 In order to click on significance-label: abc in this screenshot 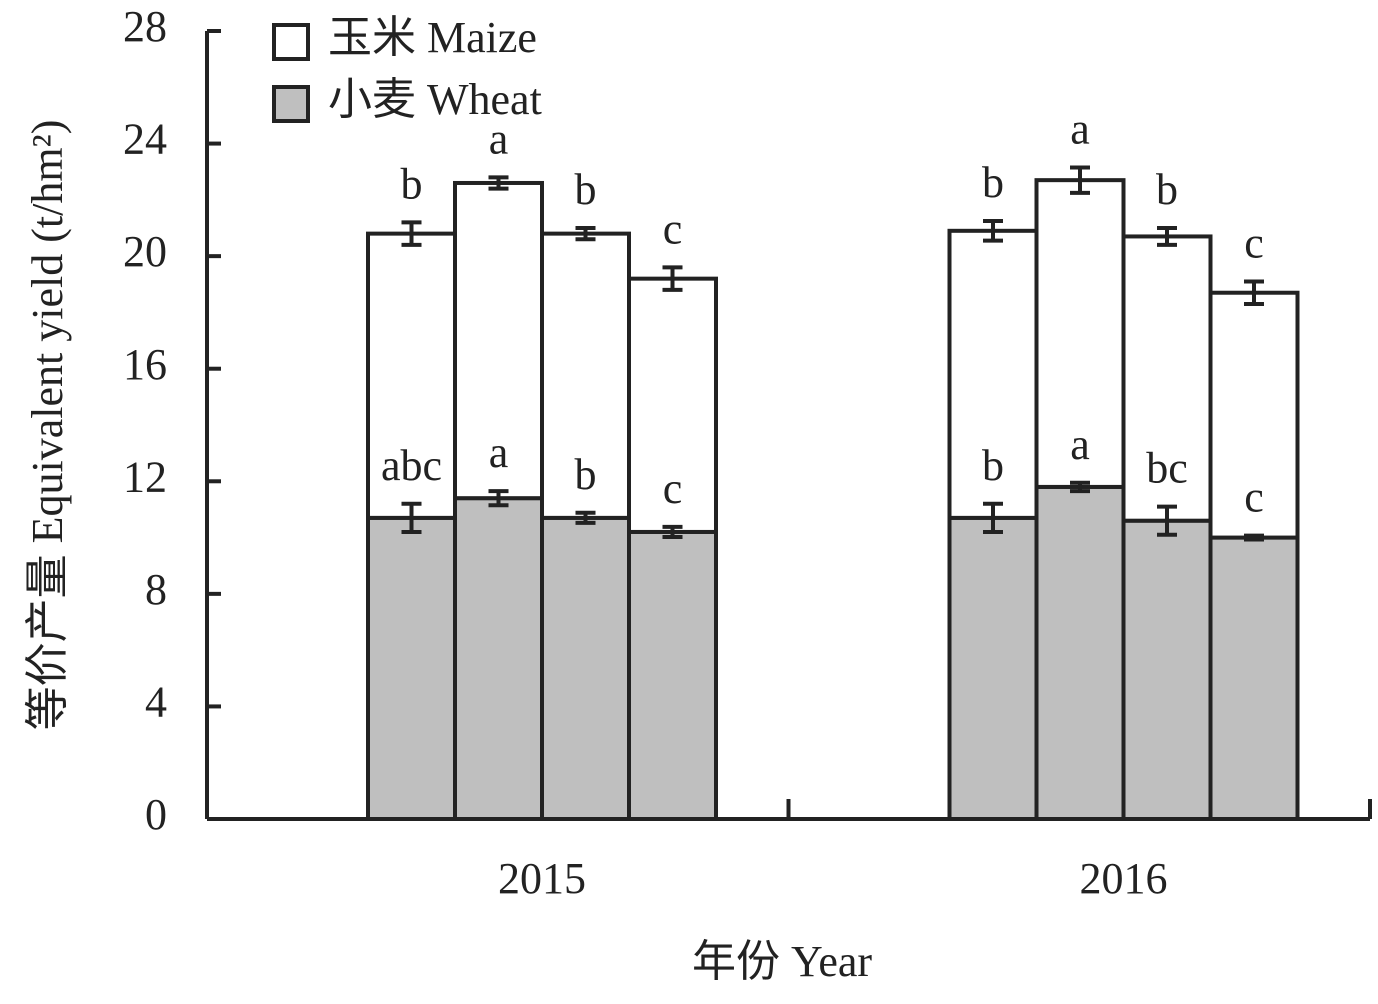, I will do `click(411, 465)`.